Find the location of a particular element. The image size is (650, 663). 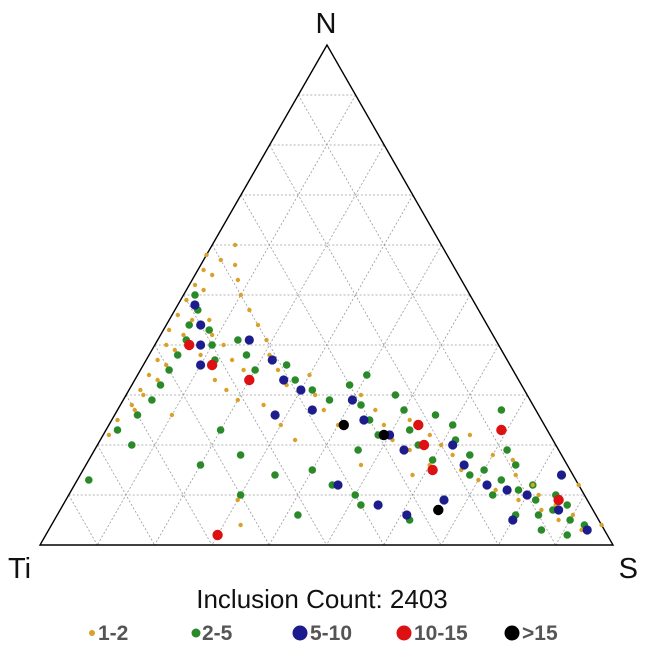

vertex-label-top: N is located at coordinates (326, 24).